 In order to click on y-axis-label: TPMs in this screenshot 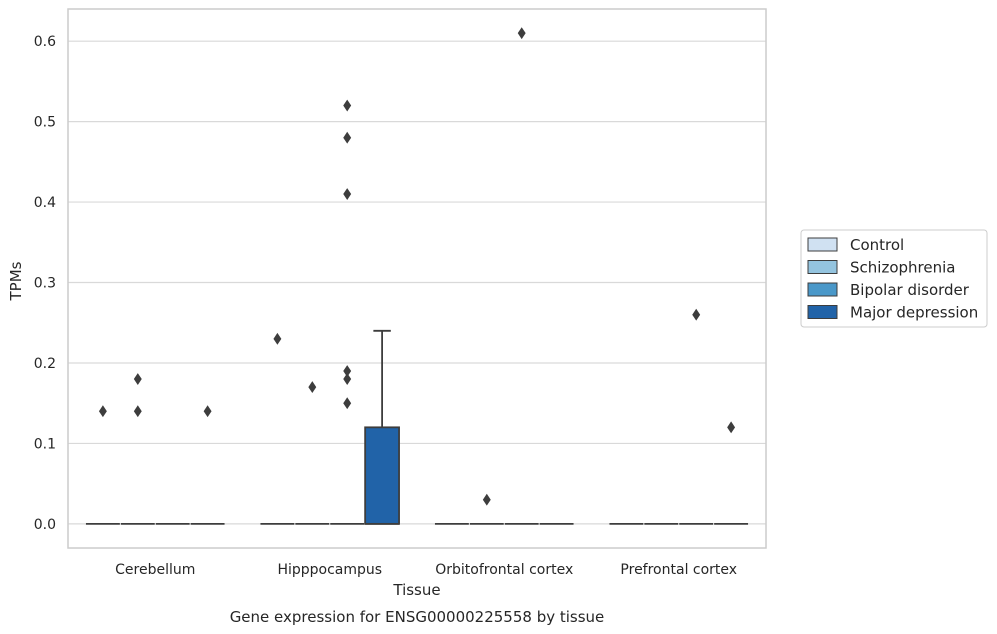, I will do `click(16, 281)`.